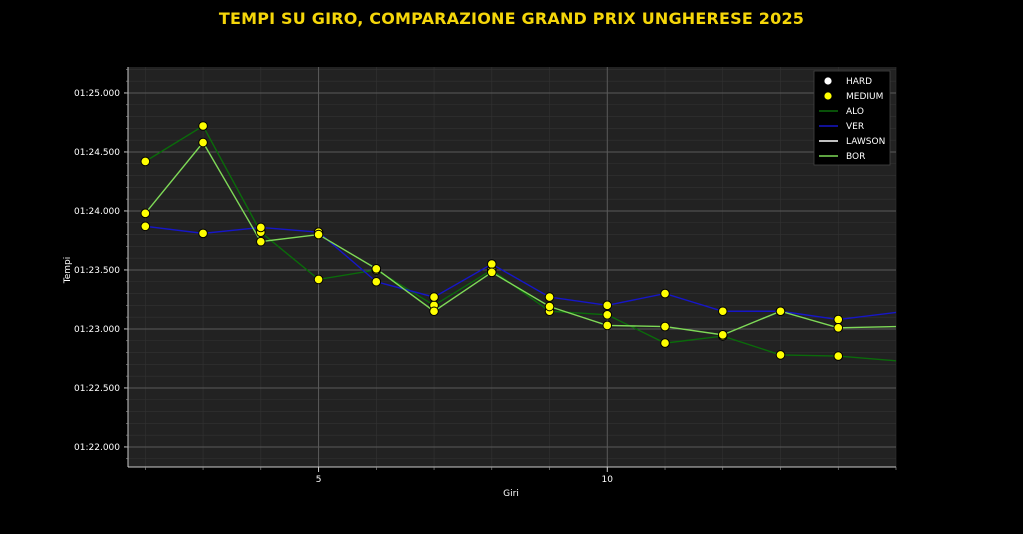 The width and height of the screenshot is (1023, 534). Describe the element at coordinates (97, 212) in the screenshot. I see `y-tick-label: 01:24.000` at that location.